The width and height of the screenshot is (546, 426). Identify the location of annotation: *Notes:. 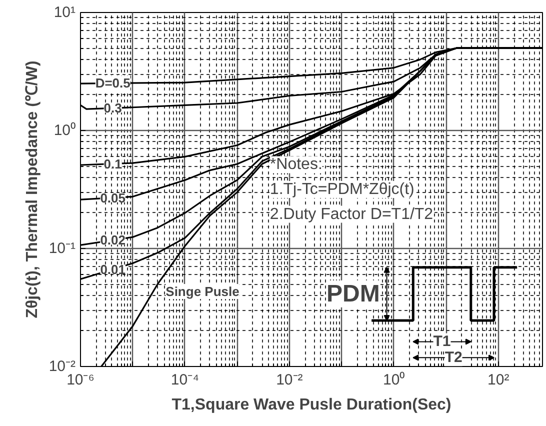
(296, 165).